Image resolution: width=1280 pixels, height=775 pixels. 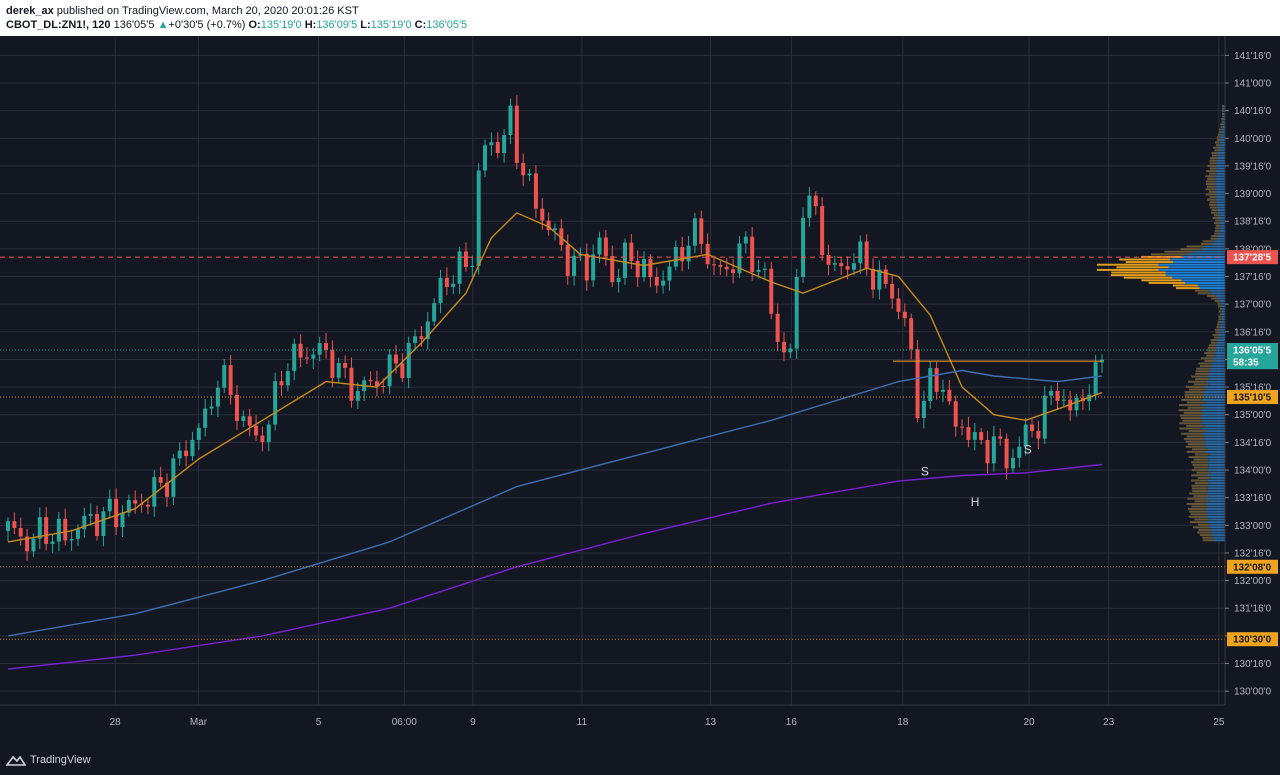 What do you see at coordinates (1253, 415) in the screenshot?
I see `price-tick-label: 135'00'0` at bounding box center [1253, 415].